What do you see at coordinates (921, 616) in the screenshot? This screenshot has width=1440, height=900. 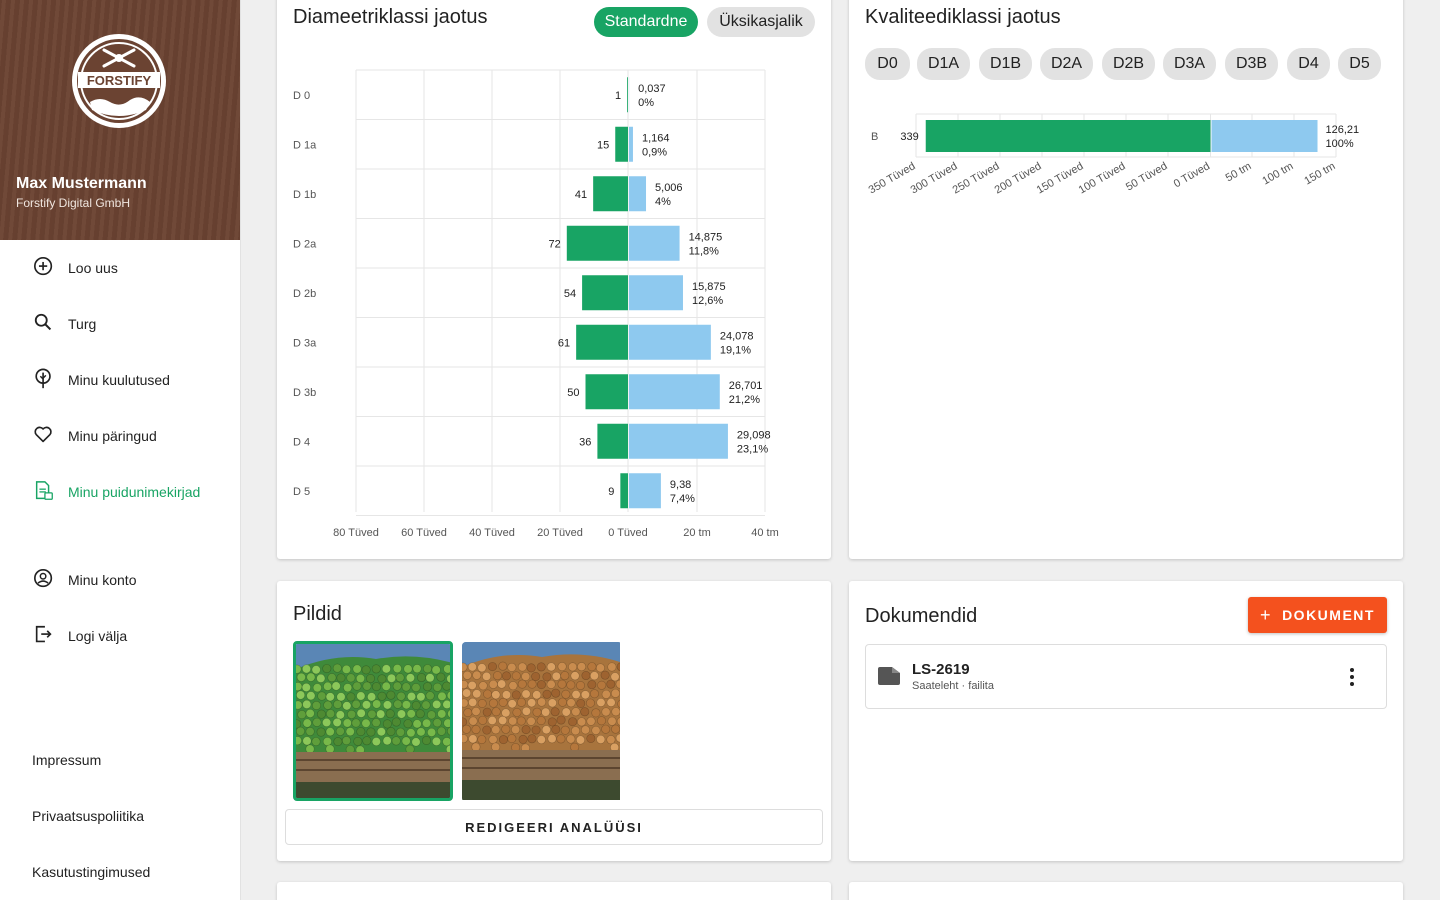 I see `documents-card-title: Dokumendid` at bounding box center [921, 616].